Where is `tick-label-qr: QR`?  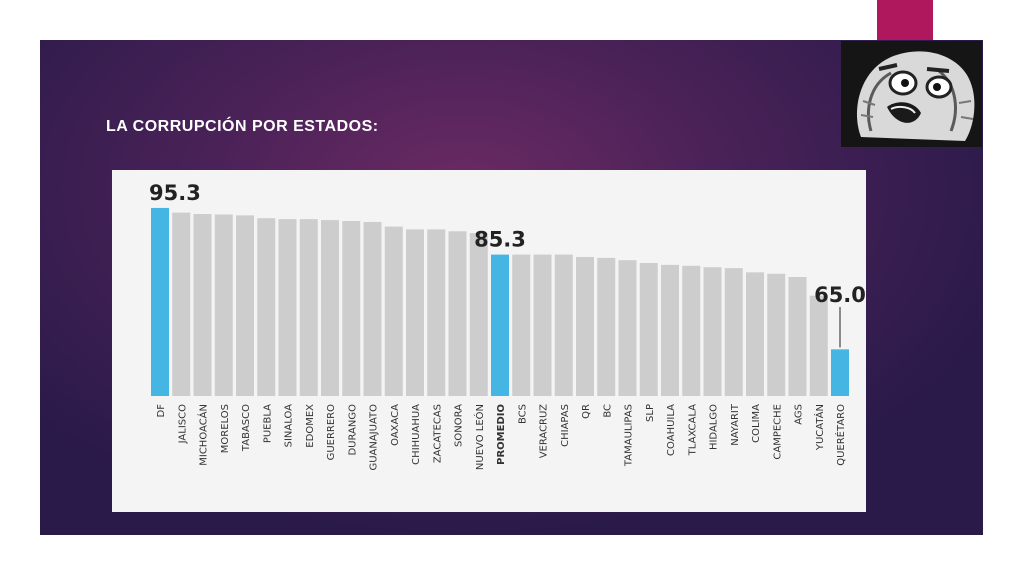
tick-label-qr: QR is located at coordinates (586, 411).